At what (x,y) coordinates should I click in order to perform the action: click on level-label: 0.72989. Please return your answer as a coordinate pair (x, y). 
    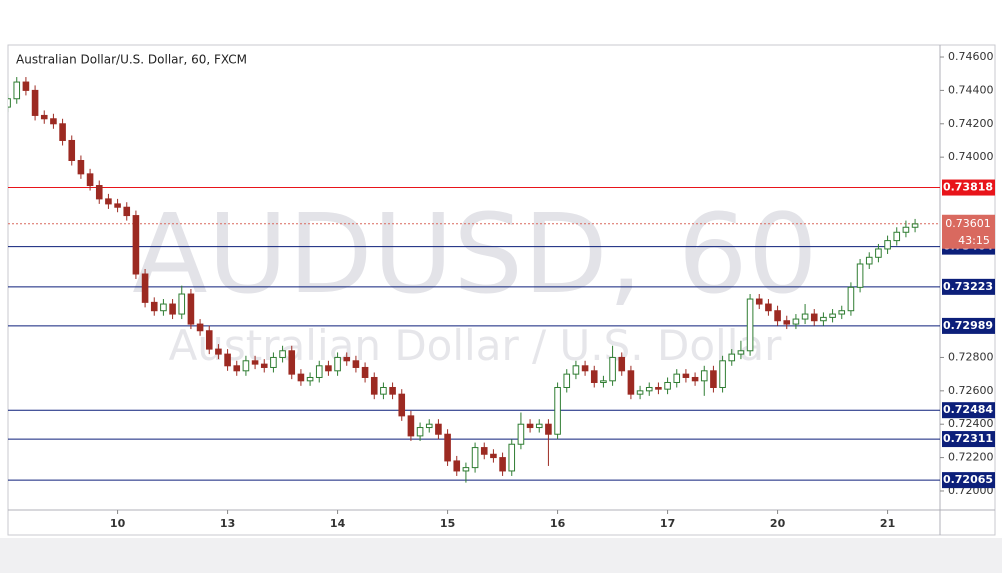
    Looking at the image, I should click on (968, 325).